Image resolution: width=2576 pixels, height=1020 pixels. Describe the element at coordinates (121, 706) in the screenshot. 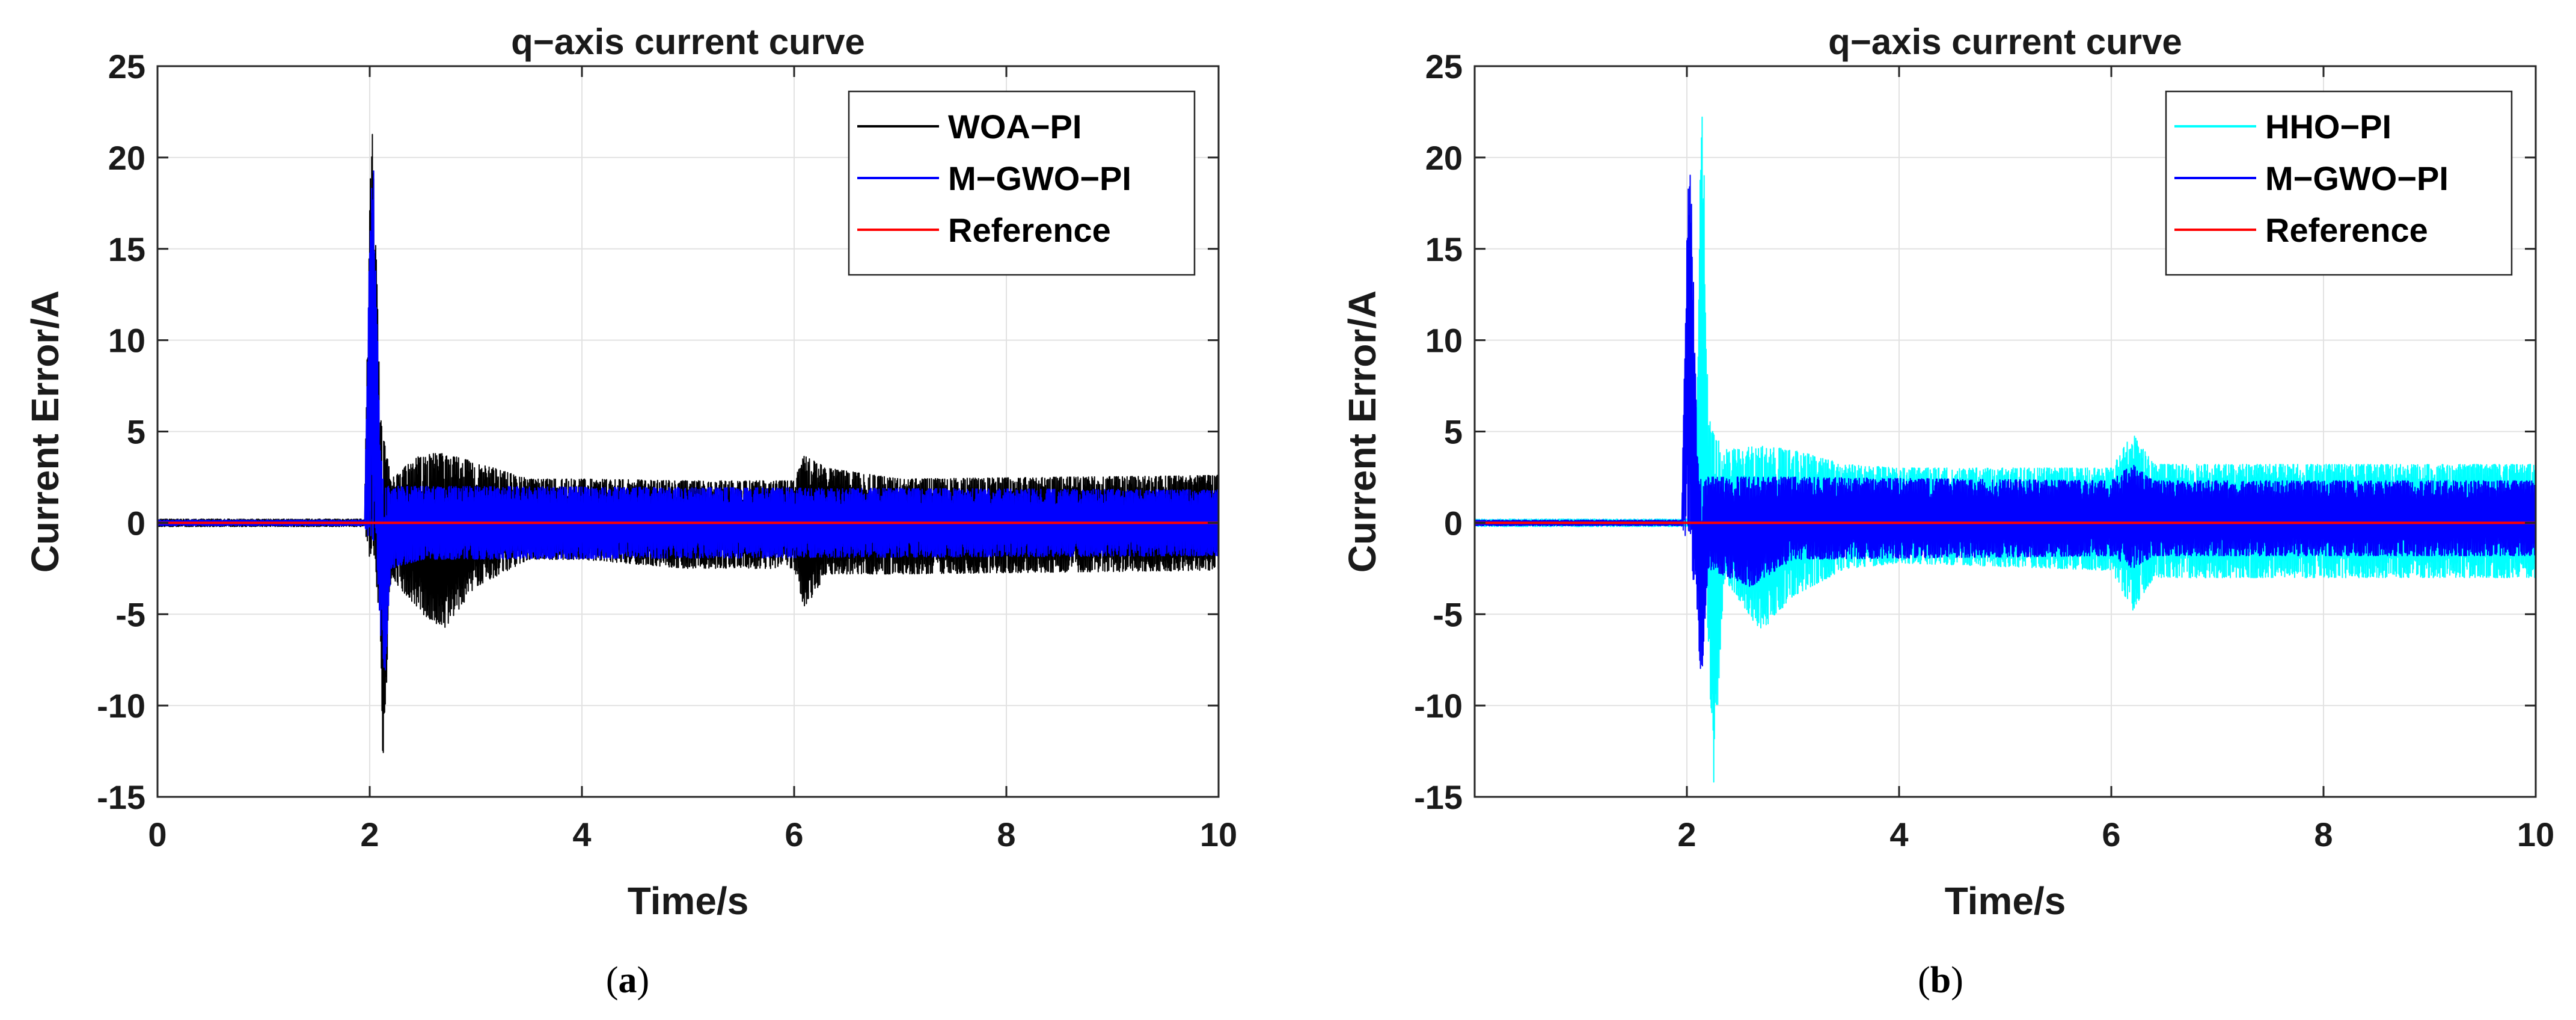

I see `chart-a-ytick-label: -10` at that location.